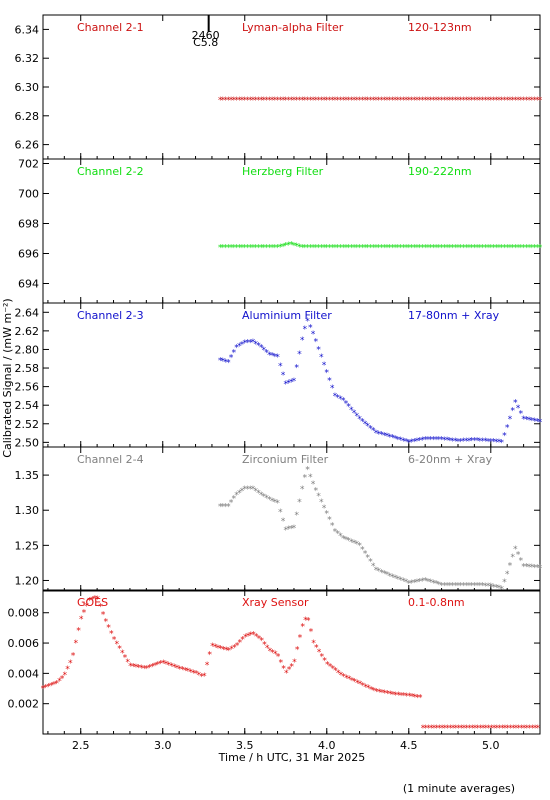  I want to click on y-tick-label: 1.20, so click(27, 580).